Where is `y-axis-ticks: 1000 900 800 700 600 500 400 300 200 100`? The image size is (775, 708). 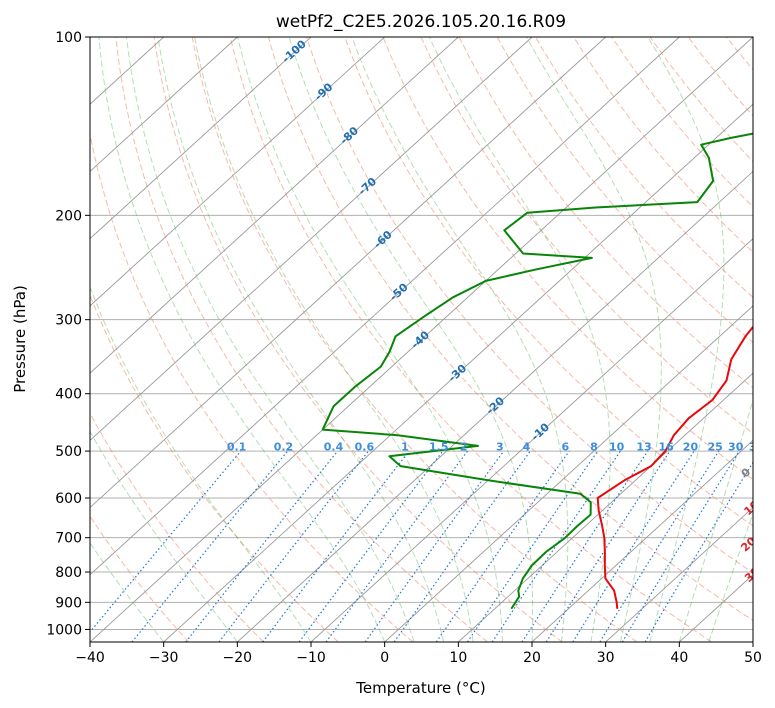 y-axis-ticks: 1000 900 800 700 600 500 400 300 200 100 is located at coordinates (68, 334).